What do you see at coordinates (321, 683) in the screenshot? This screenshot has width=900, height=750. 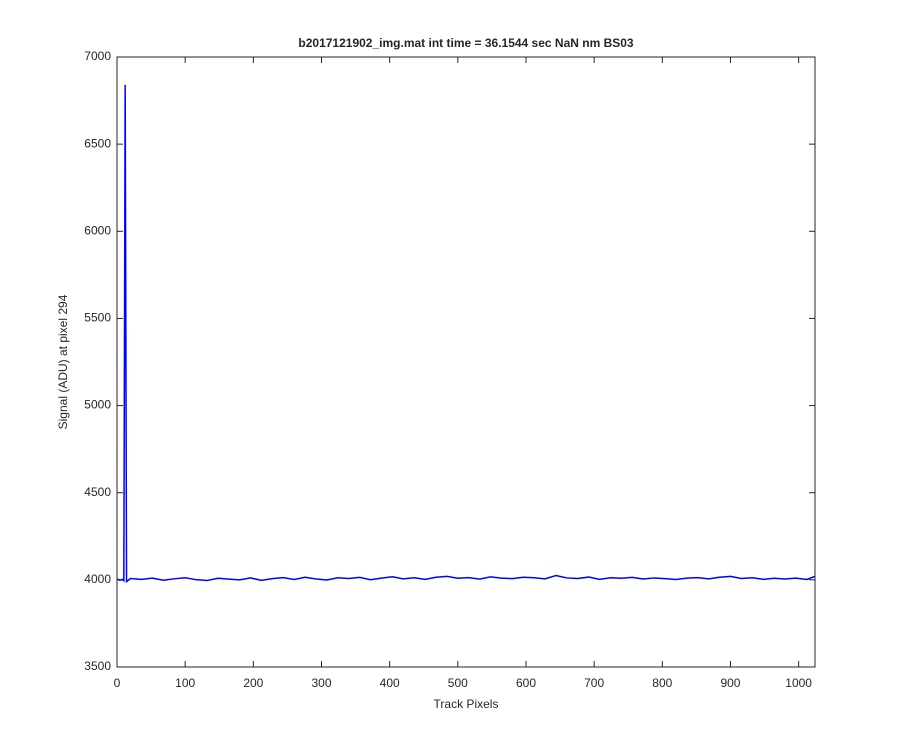 I see `x-tick-label: 300` at bounding box center [321, 683].